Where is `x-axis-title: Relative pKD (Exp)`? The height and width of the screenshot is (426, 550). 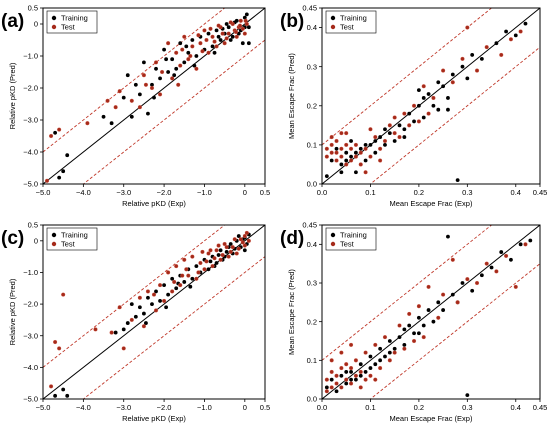 x-axis-title: Relative pKD (Exp) is located at coordinates (154, 418).